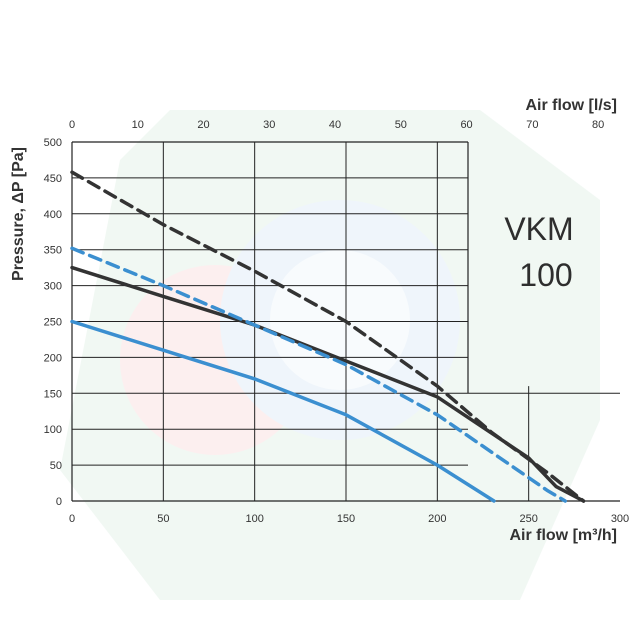 The height and width of the screenshot is (640, 640). What do you see at coordinates (538, 229) in the screenshot?
I see `model-label-line1: VKM` at bounding box center [538, 229].